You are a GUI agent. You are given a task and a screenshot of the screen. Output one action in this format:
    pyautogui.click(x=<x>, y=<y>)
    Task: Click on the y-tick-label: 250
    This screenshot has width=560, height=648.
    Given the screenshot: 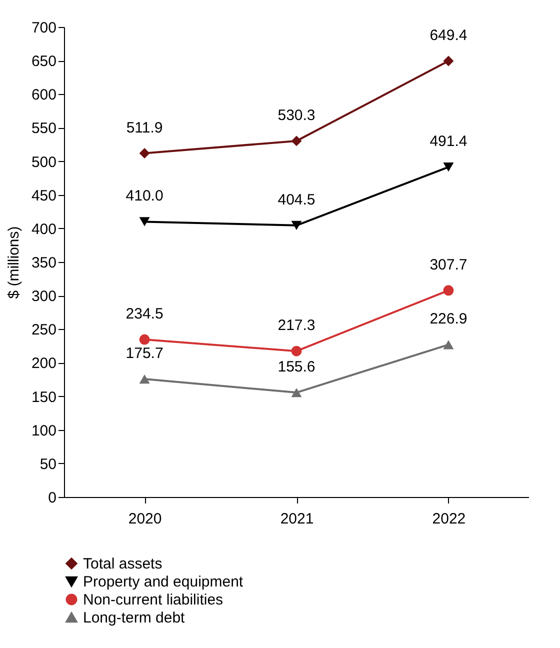 What is the action you would take?
    pyautogui.click(x=43, y=330)
    